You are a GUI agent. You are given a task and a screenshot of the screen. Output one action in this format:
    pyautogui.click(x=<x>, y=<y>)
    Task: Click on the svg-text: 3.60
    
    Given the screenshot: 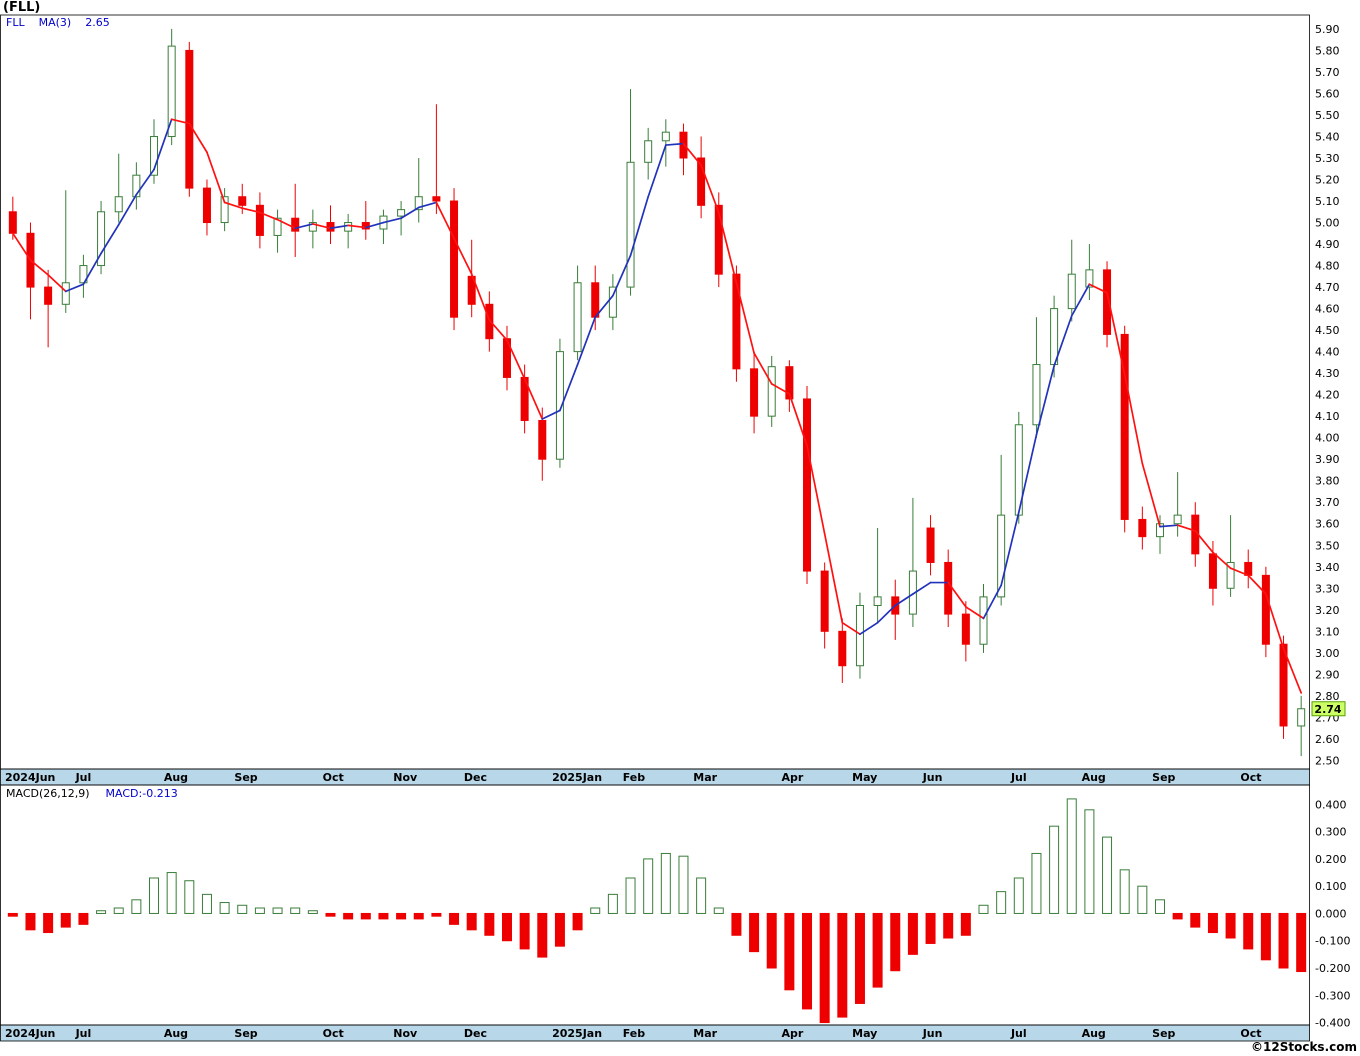 What is the action you would take?
    pyautogui.click(x=1327, y=524)
    